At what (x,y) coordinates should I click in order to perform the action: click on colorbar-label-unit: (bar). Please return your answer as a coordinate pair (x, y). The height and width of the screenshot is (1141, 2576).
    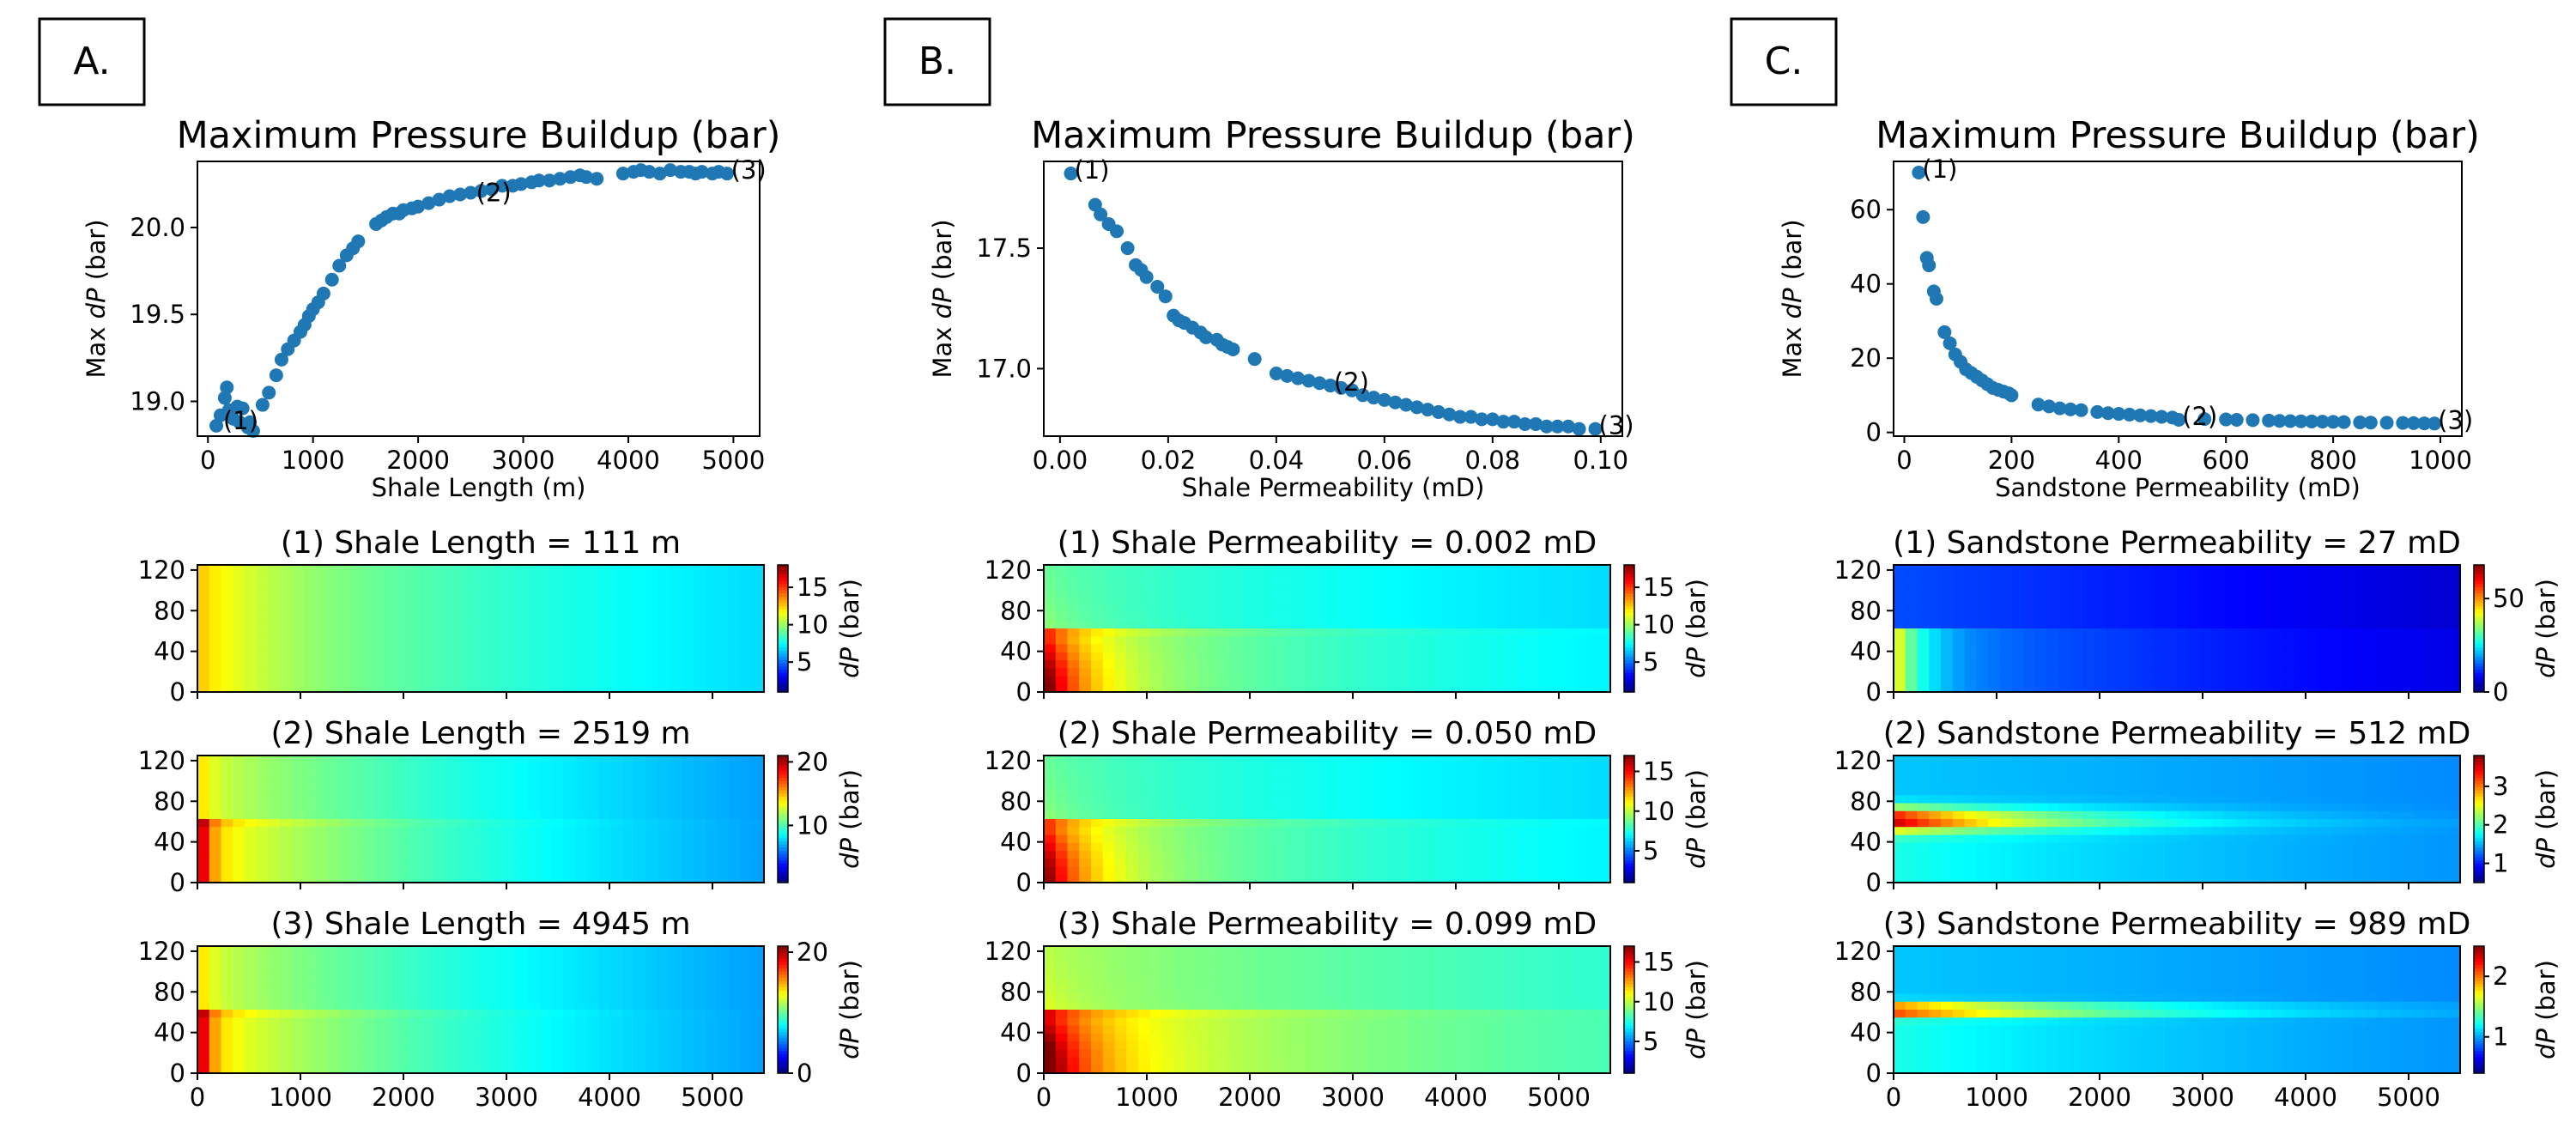
    Looking at the image, I should click on (849, 994).